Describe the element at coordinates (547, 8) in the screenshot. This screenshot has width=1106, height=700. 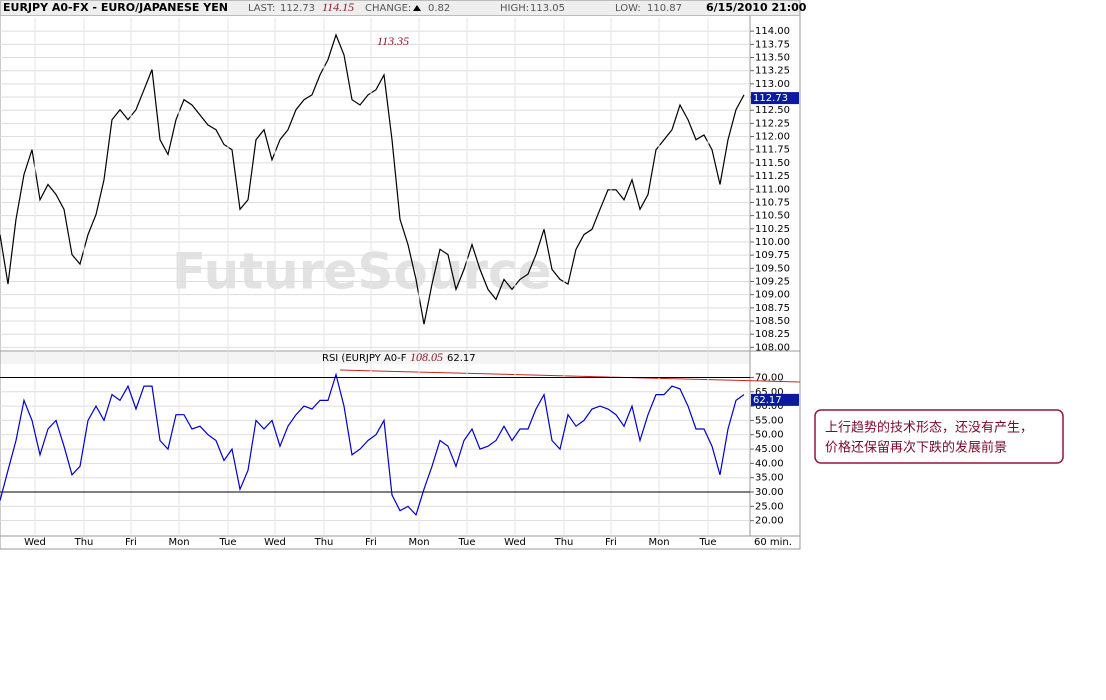
I see `high-value: 113.05` at that location.